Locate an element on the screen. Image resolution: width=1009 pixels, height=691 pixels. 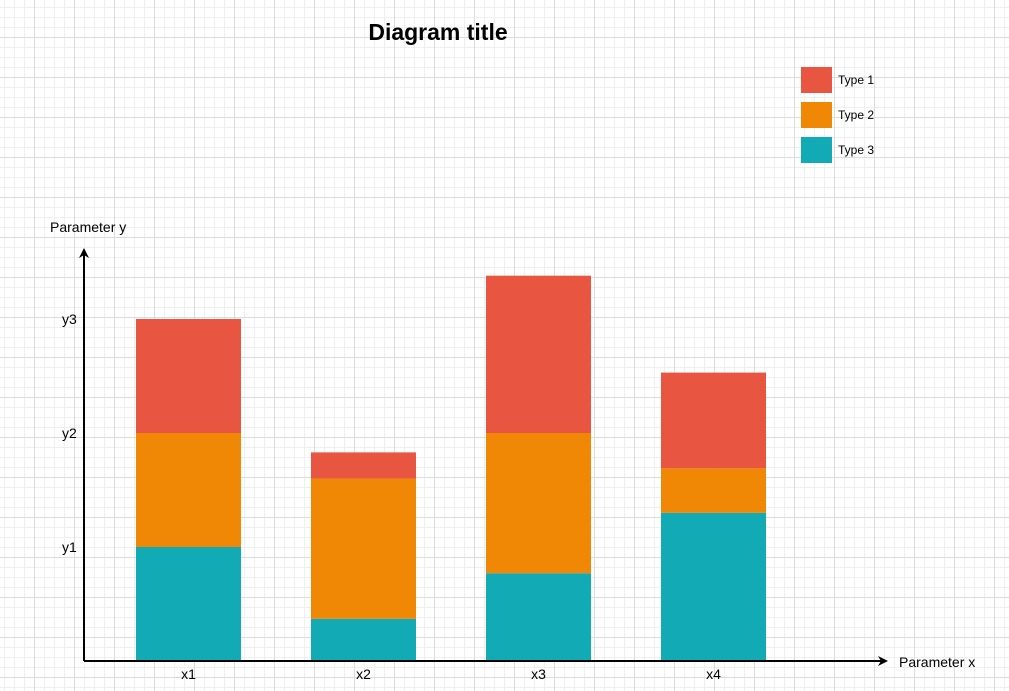
chart-title: Diagram title is located at coordinates (437, 32).